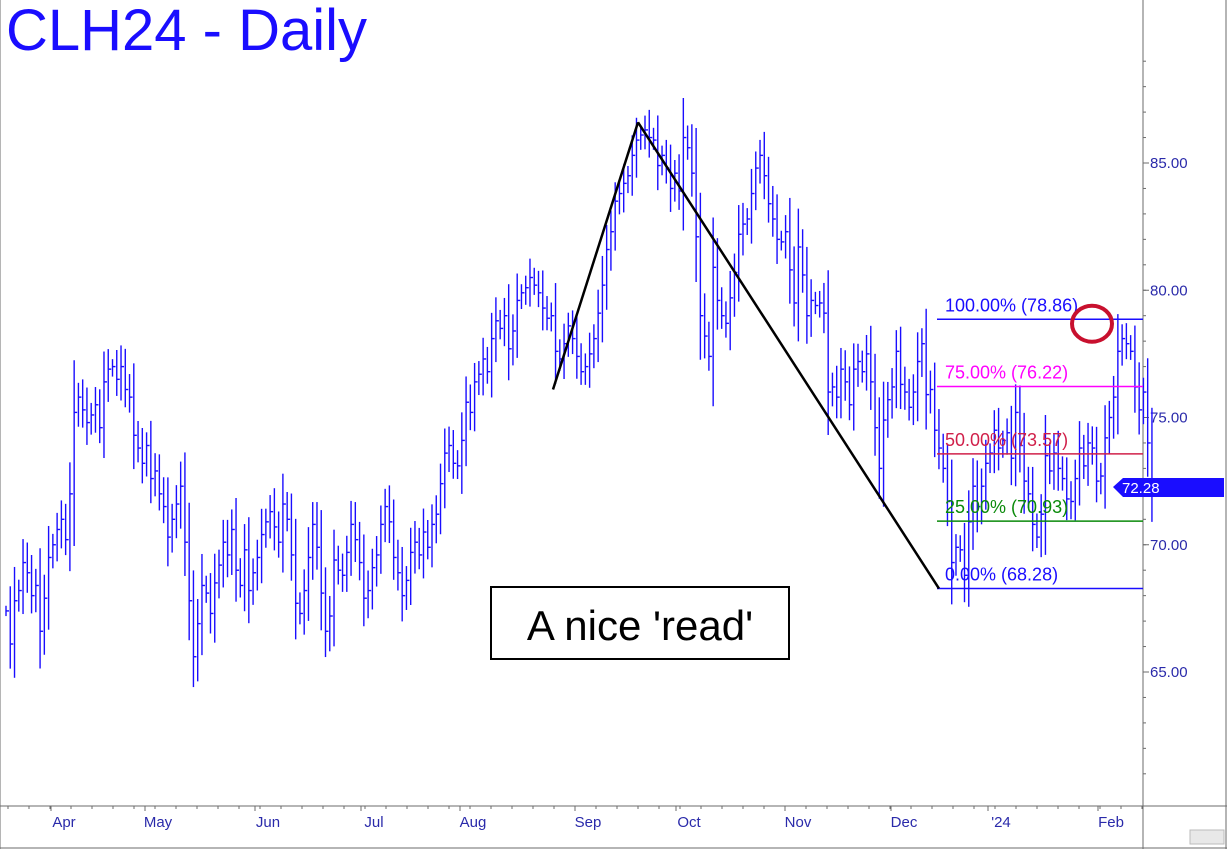 This screenshot has height=849, width=1227. Describe the element at coordinates (1111, 822) in the screenshot. I see `x-tick-label: Feb` at that location.